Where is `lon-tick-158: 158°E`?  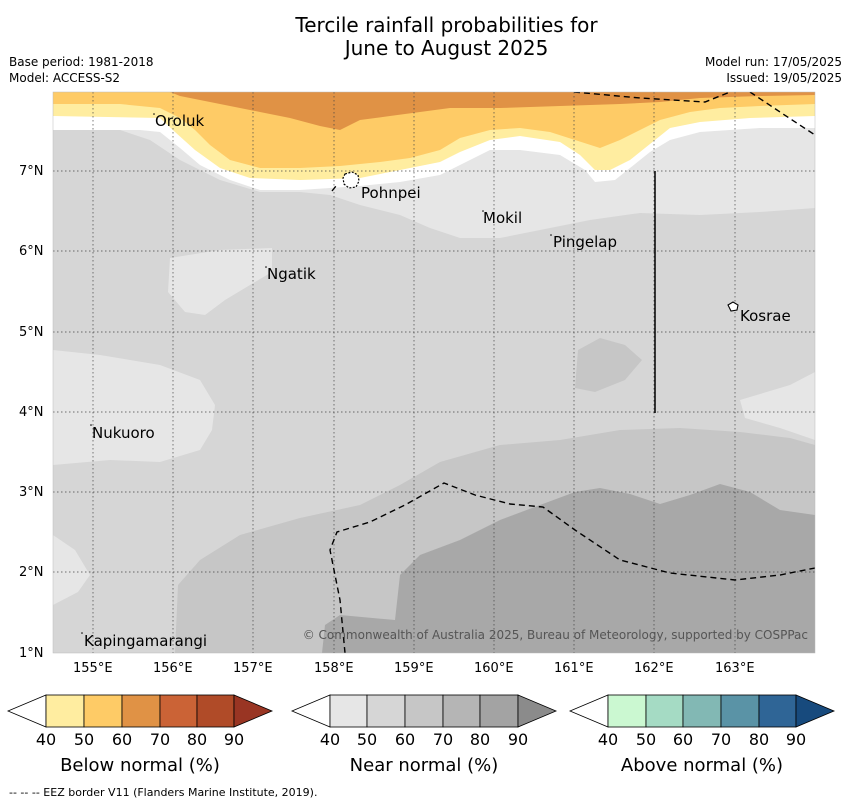
lon-tick-158: 158°E is located at coordinates (334, 668).